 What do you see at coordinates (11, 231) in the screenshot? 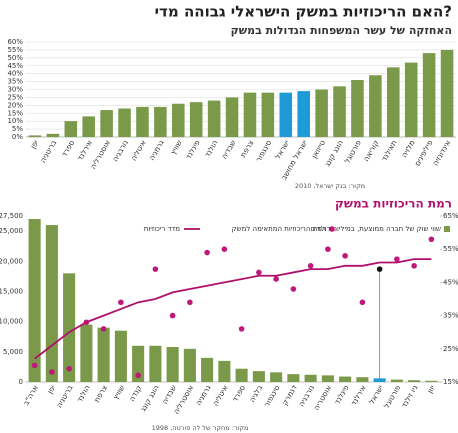
I see `y-tick-label: 25,000` at bounding box center [11, 231].